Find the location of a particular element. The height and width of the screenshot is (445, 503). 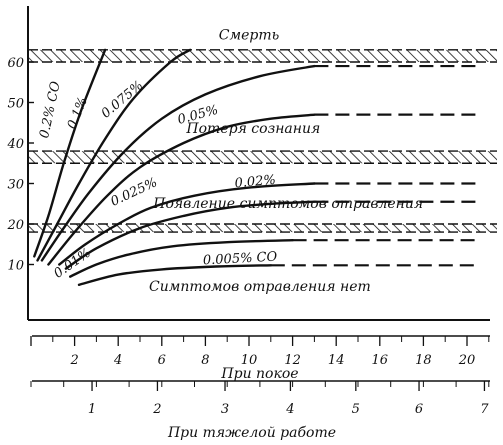

x-work-tick-label: 5 is located at coordinates (356, 409).